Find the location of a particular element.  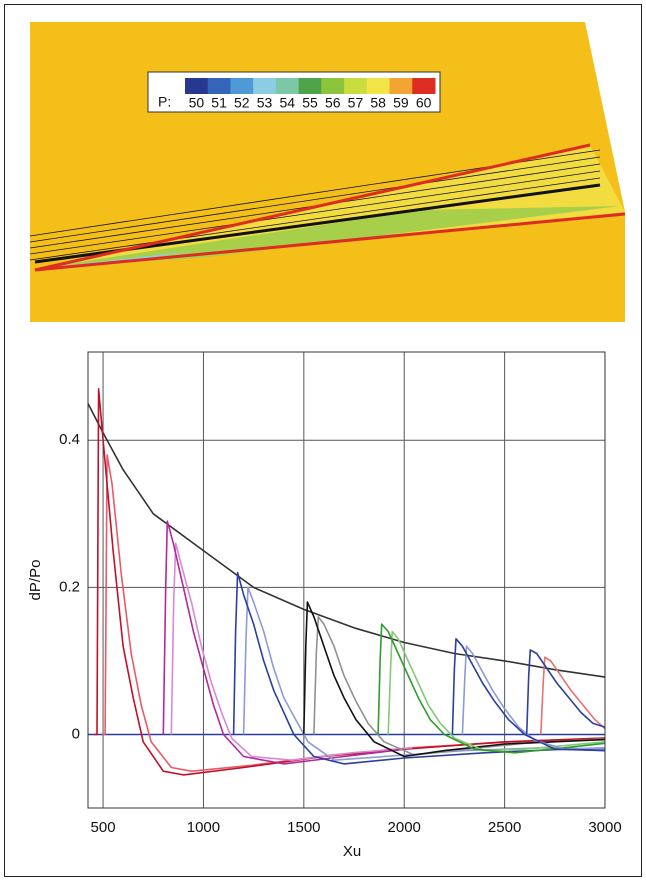

x-tick-label: 1500 is located at coordinates (303, 827).